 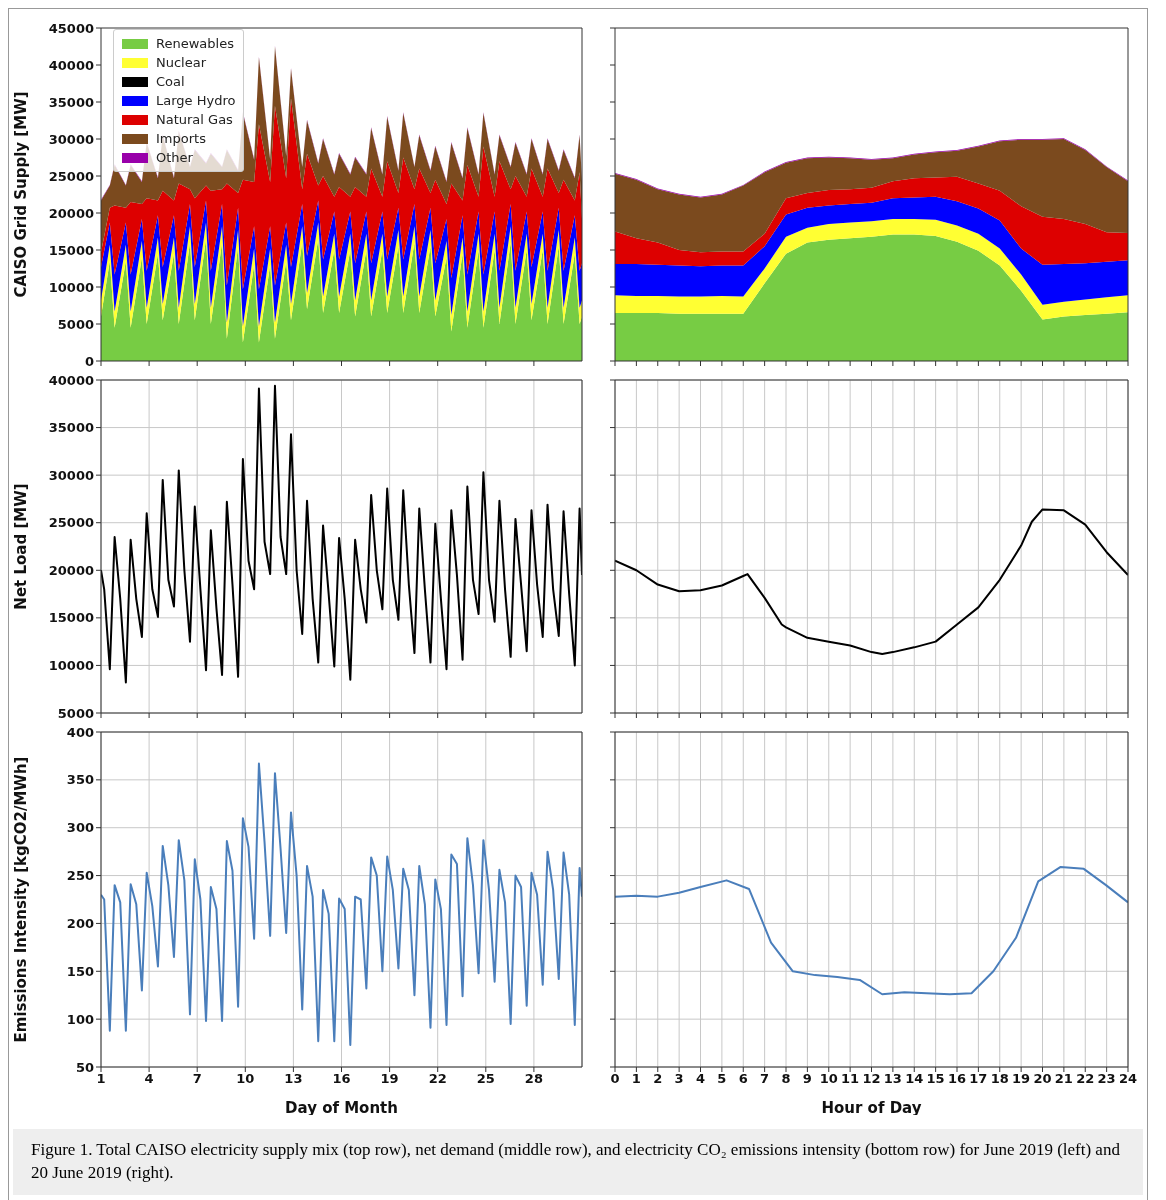 What do you see at coordinates (935, 1079) in the screenshot?
I see `x-tick-label: 15` at bounding box center [935, 1079].